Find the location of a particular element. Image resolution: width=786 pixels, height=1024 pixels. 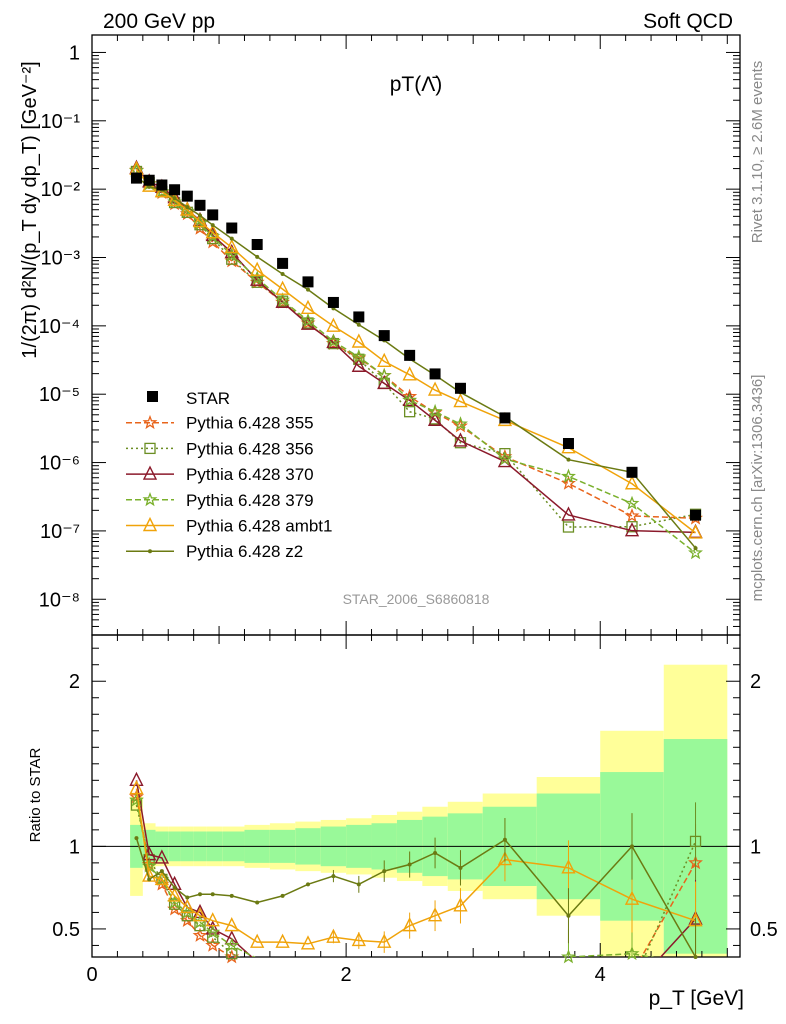

y-tick-label: 10⁻² is located at coordinates (61, 190).